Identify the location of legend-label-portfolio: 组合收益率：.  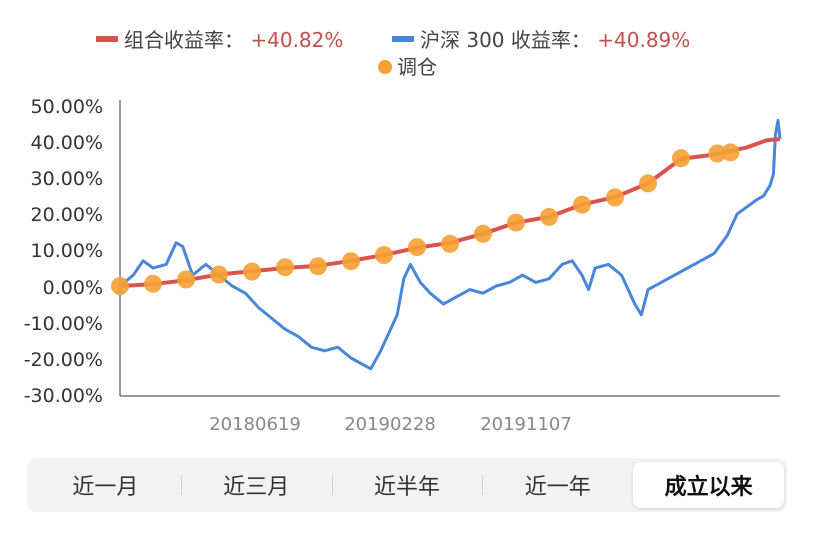
(184, 40).